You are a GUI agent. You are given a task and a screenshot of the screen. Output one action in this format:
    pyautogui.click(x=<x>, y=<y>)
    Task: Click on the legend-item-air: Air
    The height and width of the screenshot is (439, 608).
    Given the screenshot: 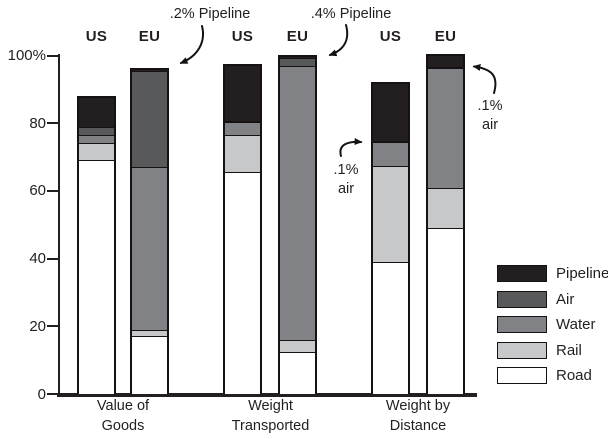 What is the action you would take?
    pyautogui.click(x=552, y=299)
    